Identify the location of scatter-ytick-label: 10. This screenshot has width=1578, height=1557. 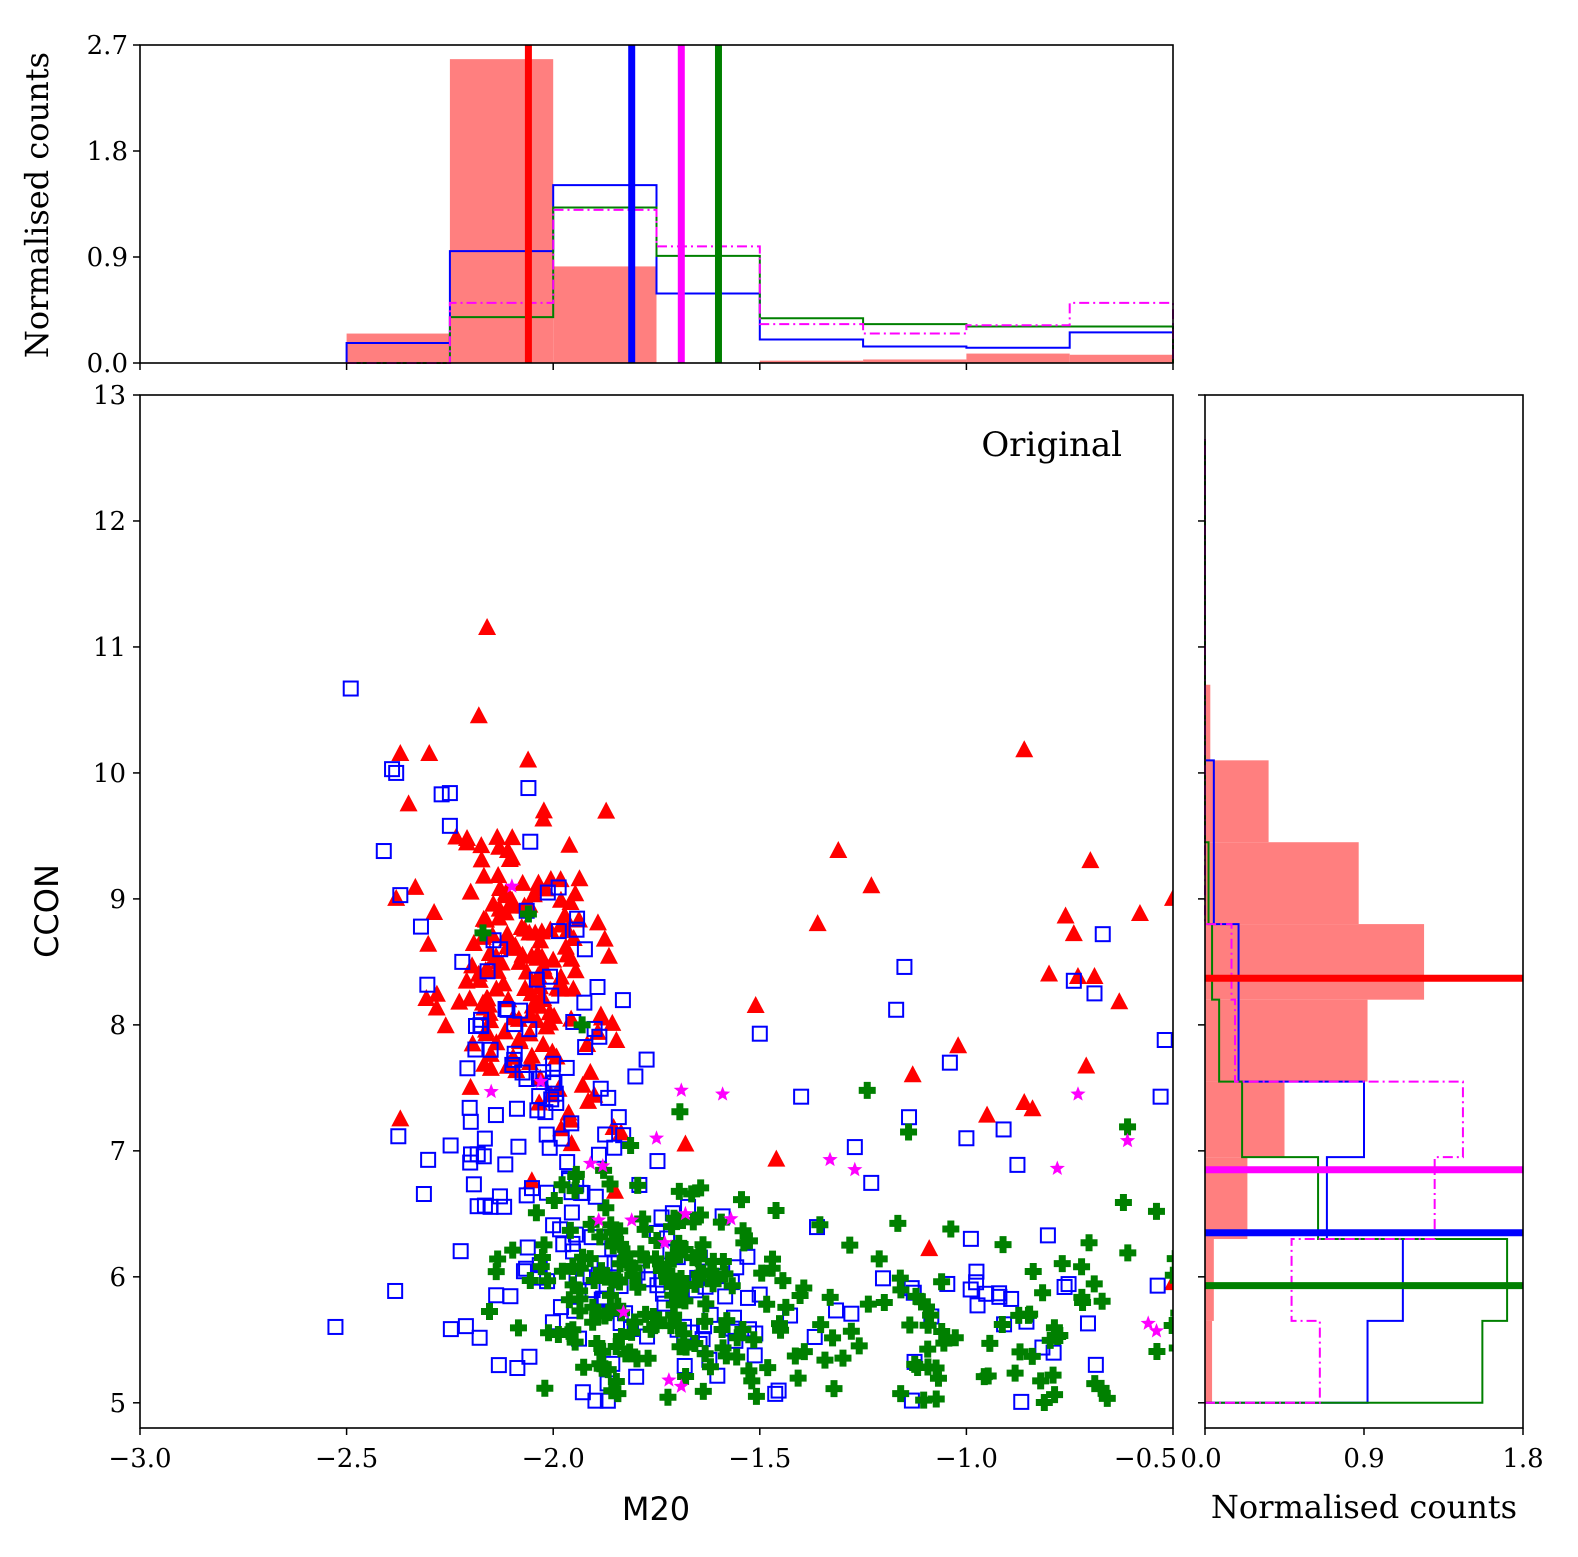
(109, 774).